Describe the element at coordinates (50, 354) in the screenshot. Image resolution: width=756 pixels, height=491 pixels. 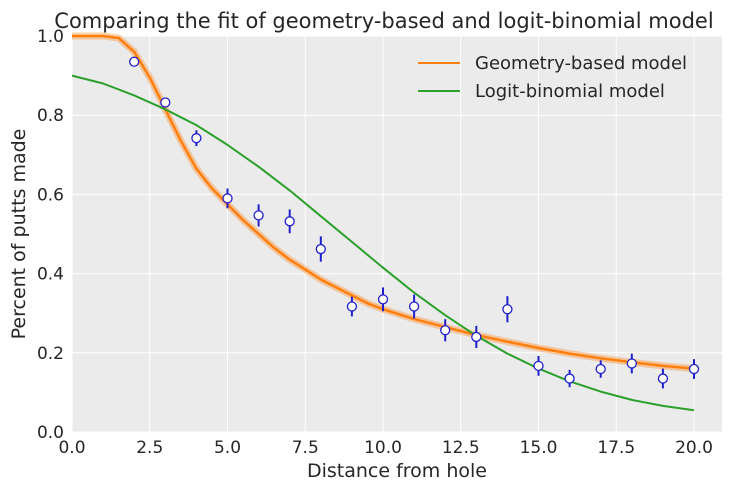
I see `y-tick-label: 0.2` at that location.